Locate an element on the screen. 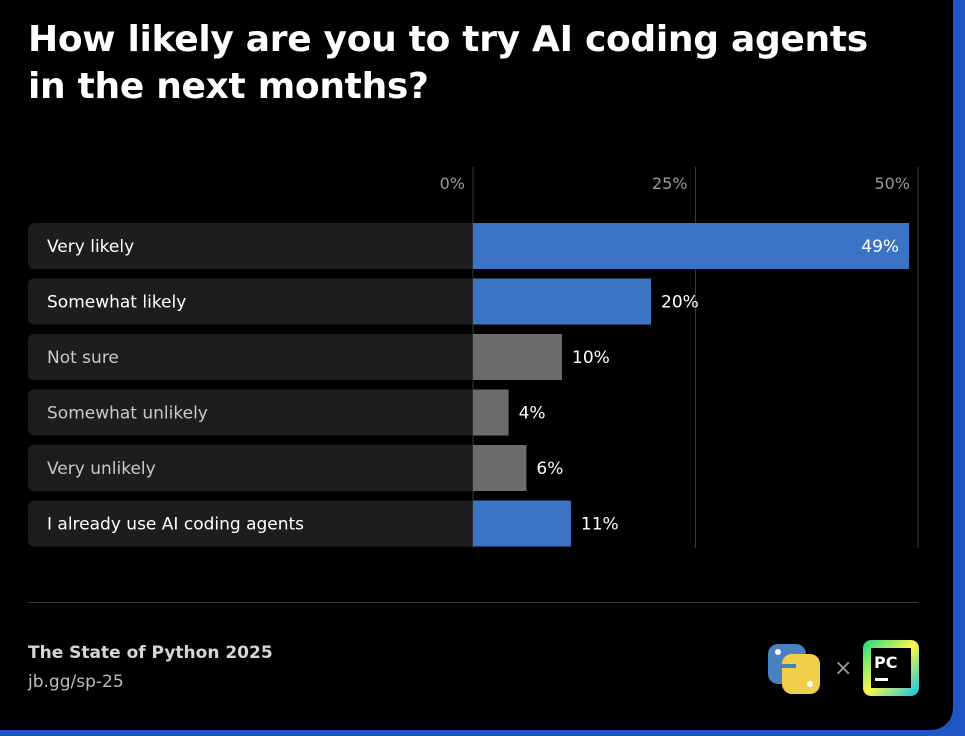  data-label: 4% is located at coordinates (532, 414).